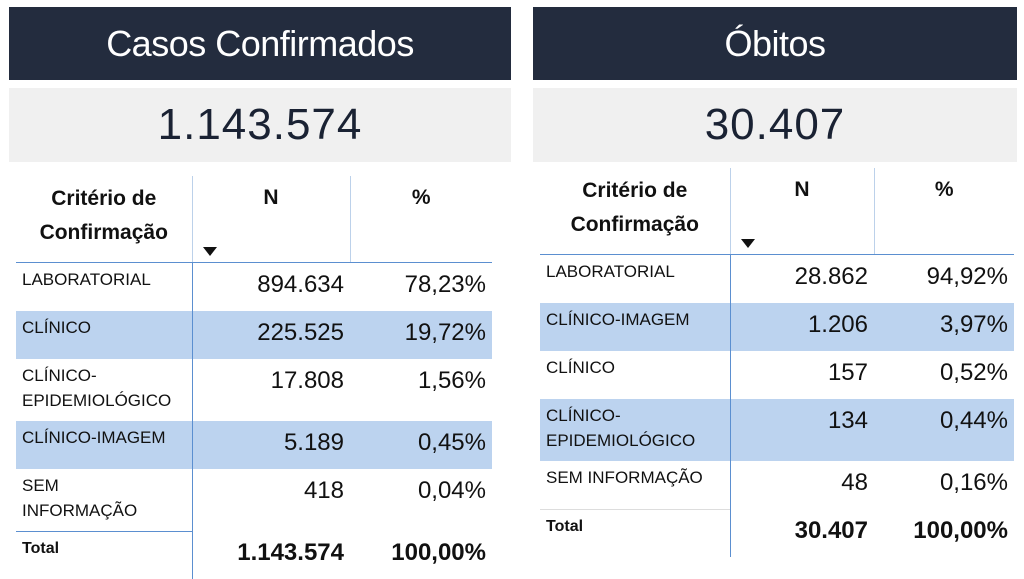 This screenshot has width=1024, height=579. What do you see at coordinates (831, 530) in the screenshot?
I see `total-n: 30.407` at bounding box center [831, 530].